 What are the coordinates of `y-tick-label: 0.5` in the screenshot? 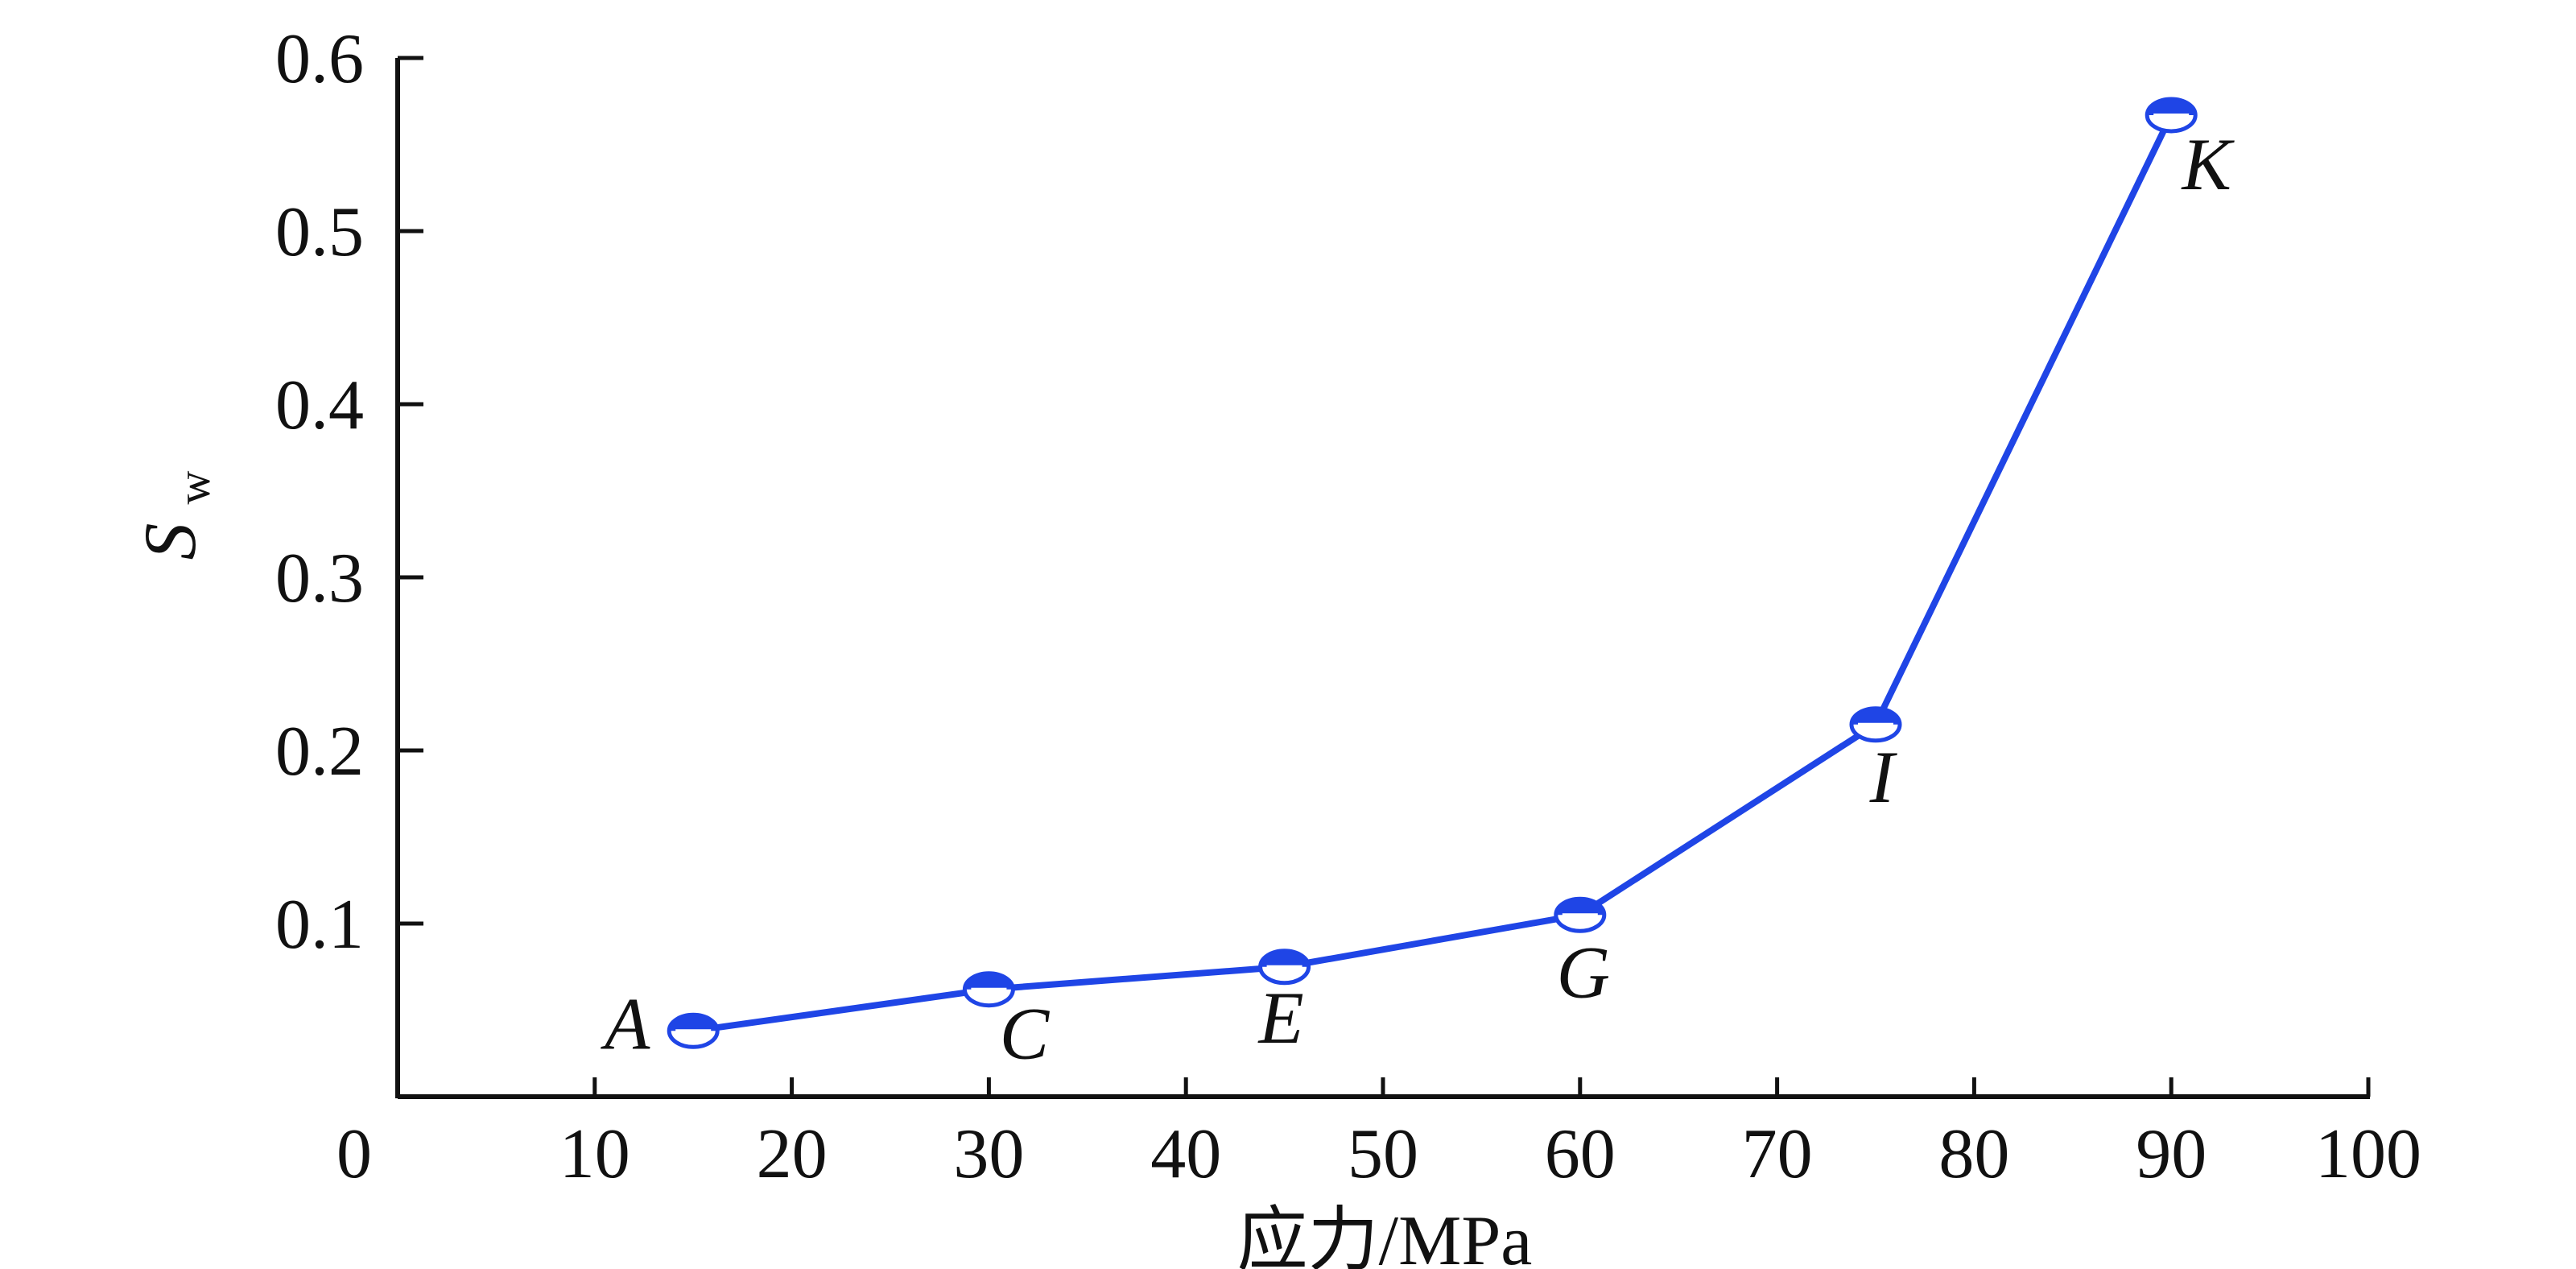 It's located at (319, 232).